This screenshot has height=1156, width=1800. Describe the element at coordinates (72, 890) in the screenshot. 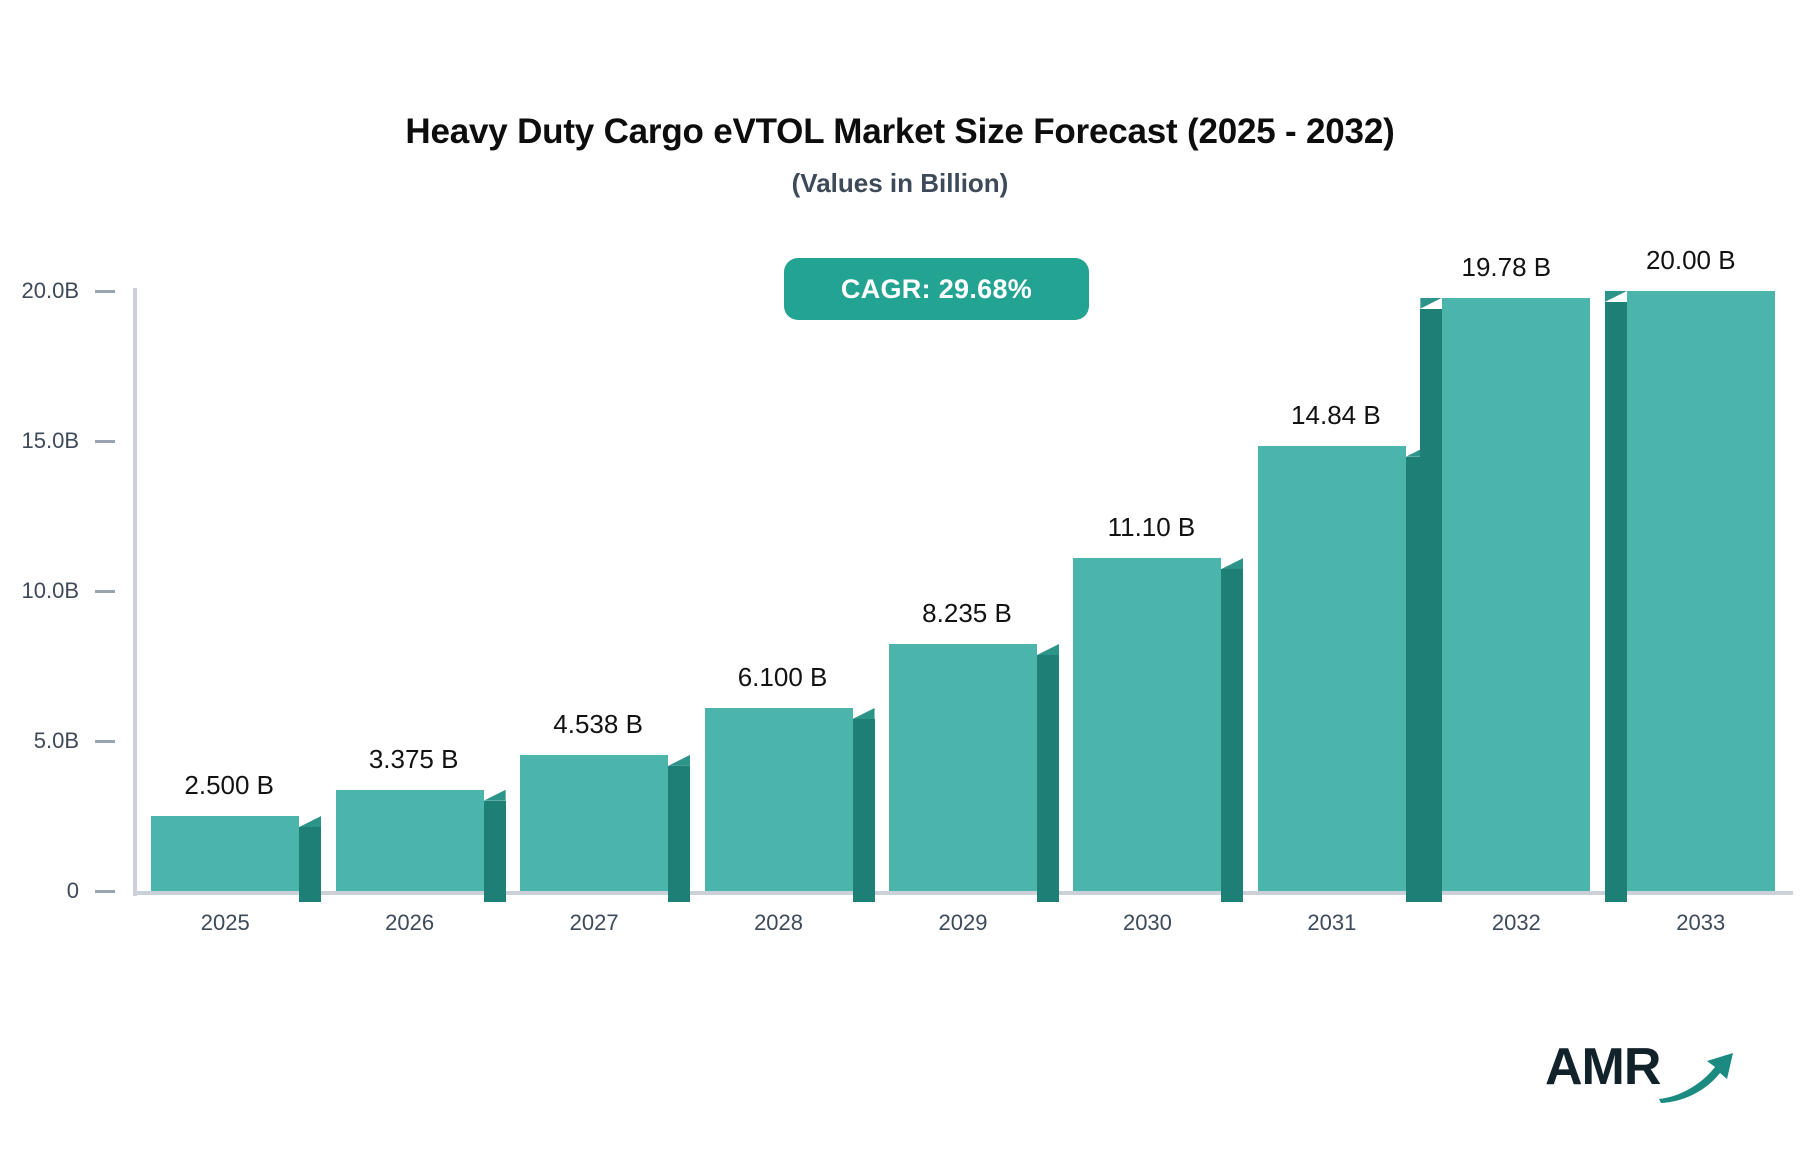

I see `y-axis-tick-label: 0` at that location.